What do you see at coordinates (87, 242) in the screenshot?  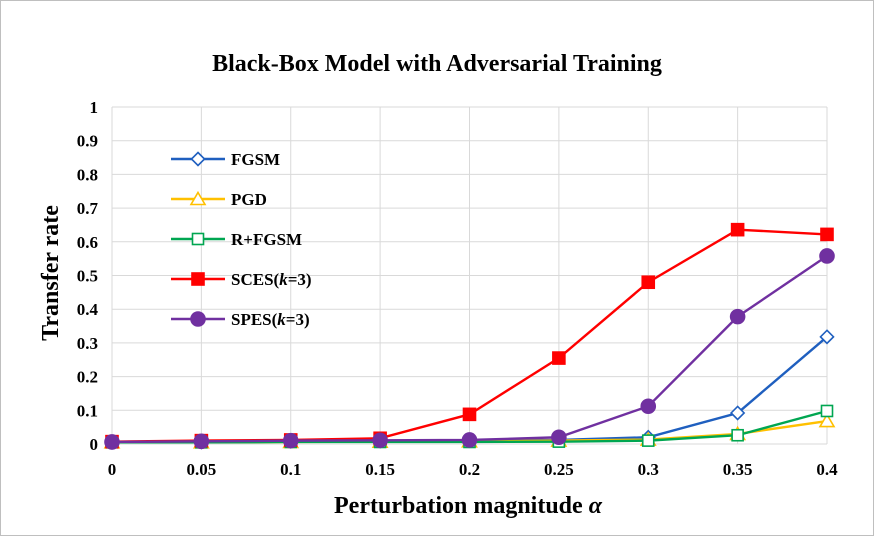 I see `y-tick-label: 0.6` at bounding box center [87, 242].